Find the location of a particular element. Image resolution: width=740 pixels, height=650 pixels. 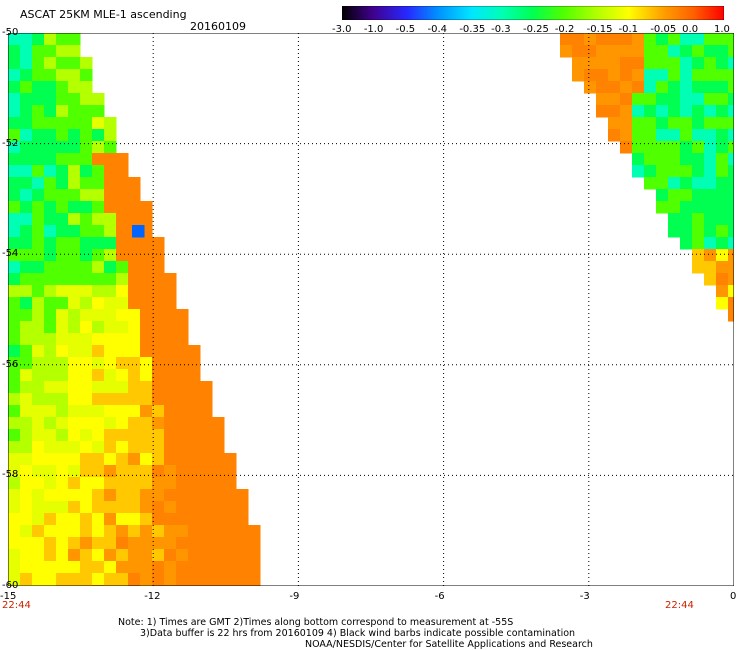

colorbar is located at coordinates (533, 13).